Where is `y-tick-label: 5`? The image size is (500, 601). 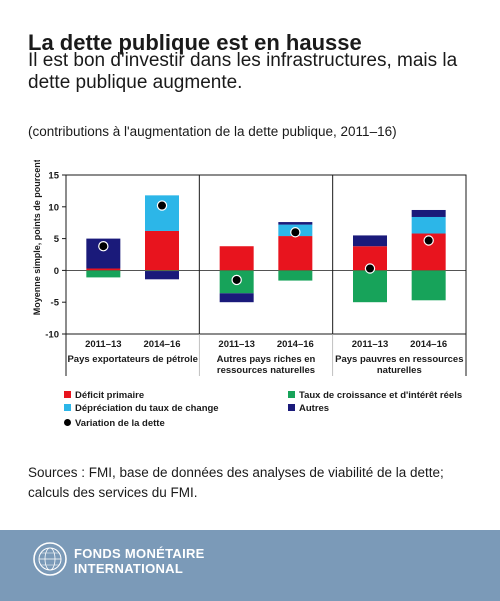
y-tick-label: 5 is located at coordinates (57, 239).